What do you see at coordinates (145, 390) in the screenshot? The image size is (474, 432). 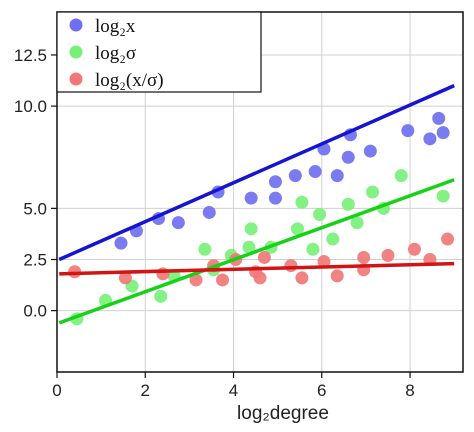 I see `x-tick-label: 2` at bounding box center [145, 390].